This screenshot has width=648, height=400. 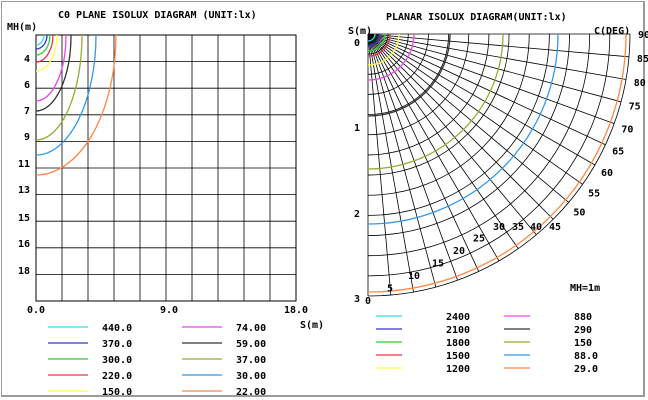 I want to click on right-legend: 2400 2100 1800 1500 1200 880 290 150 88.0 29.0, so click(x=487, y=343).